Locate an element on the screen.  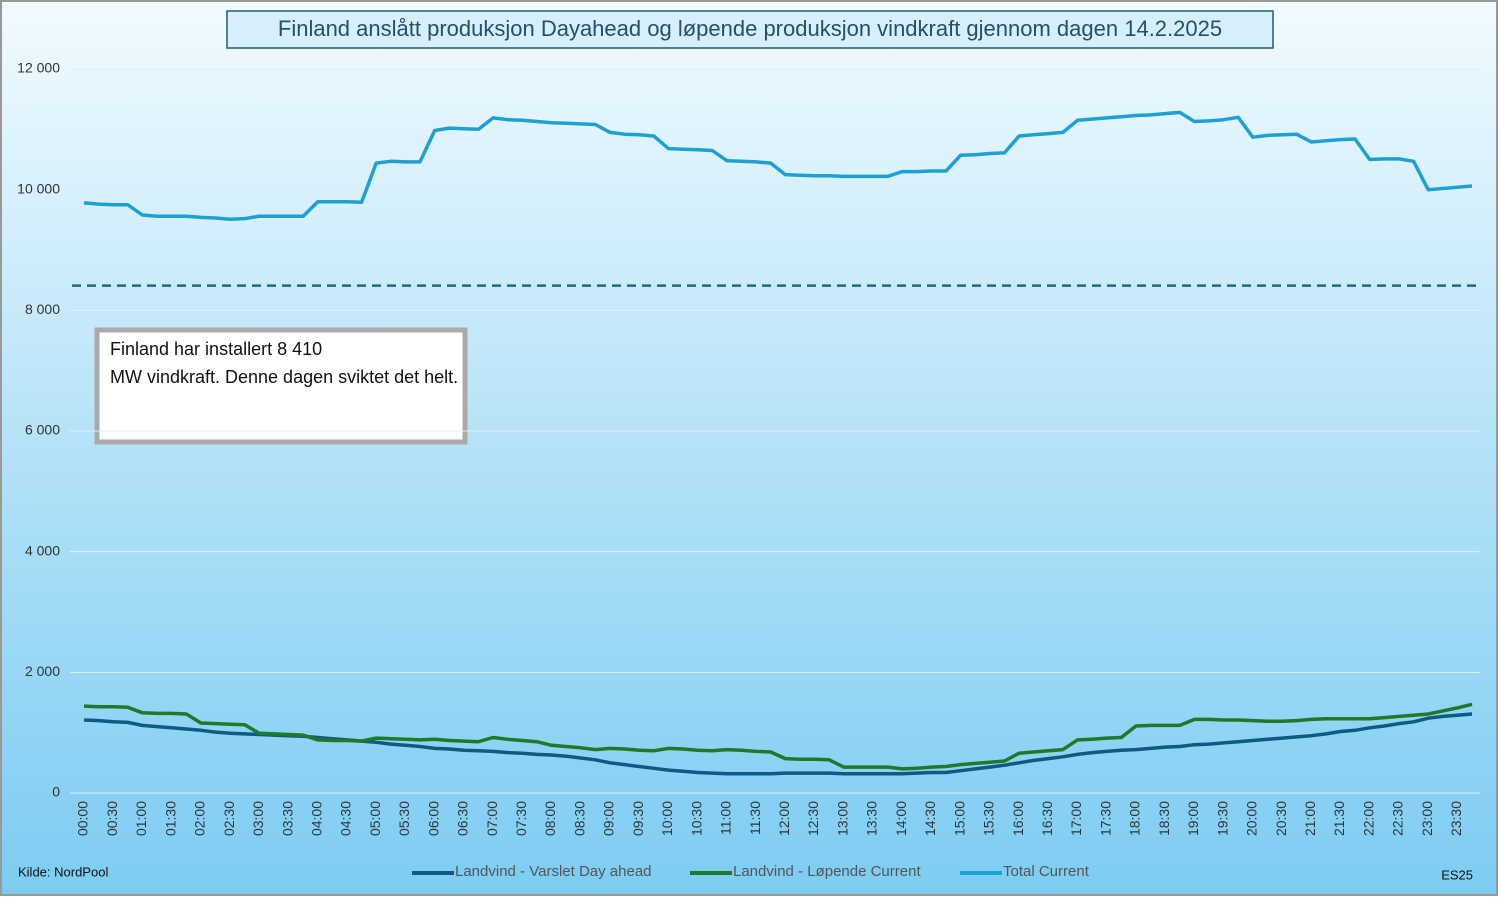
x-tick-label: 23:00 is located at coordinates (1427, 818).